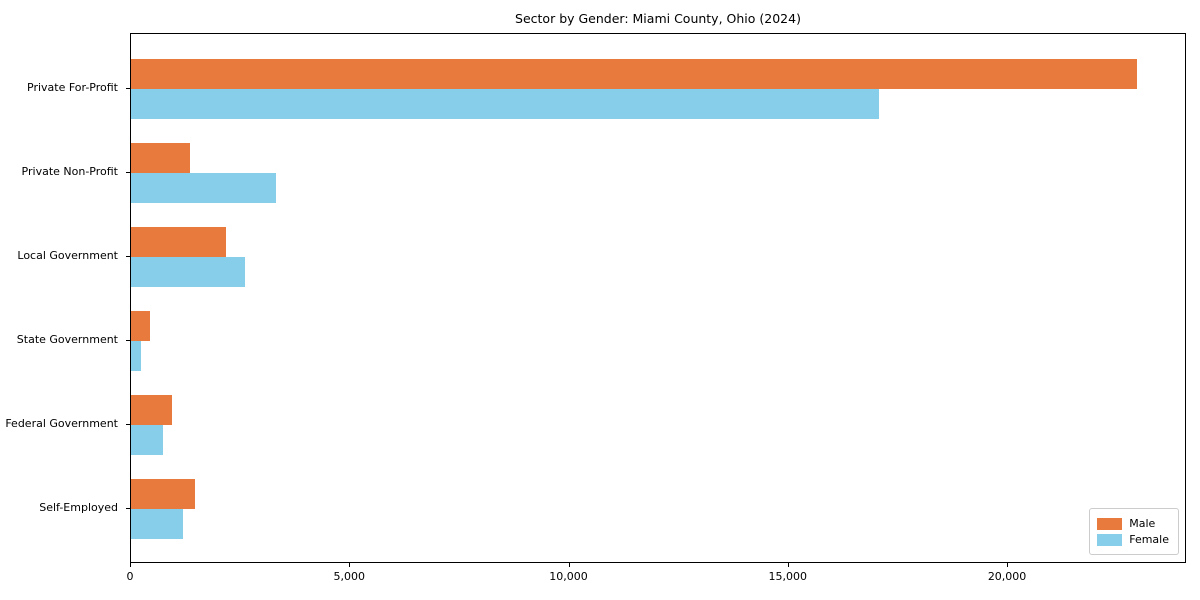  I want to click on legend-item-female: Female, so click(1133, 539).